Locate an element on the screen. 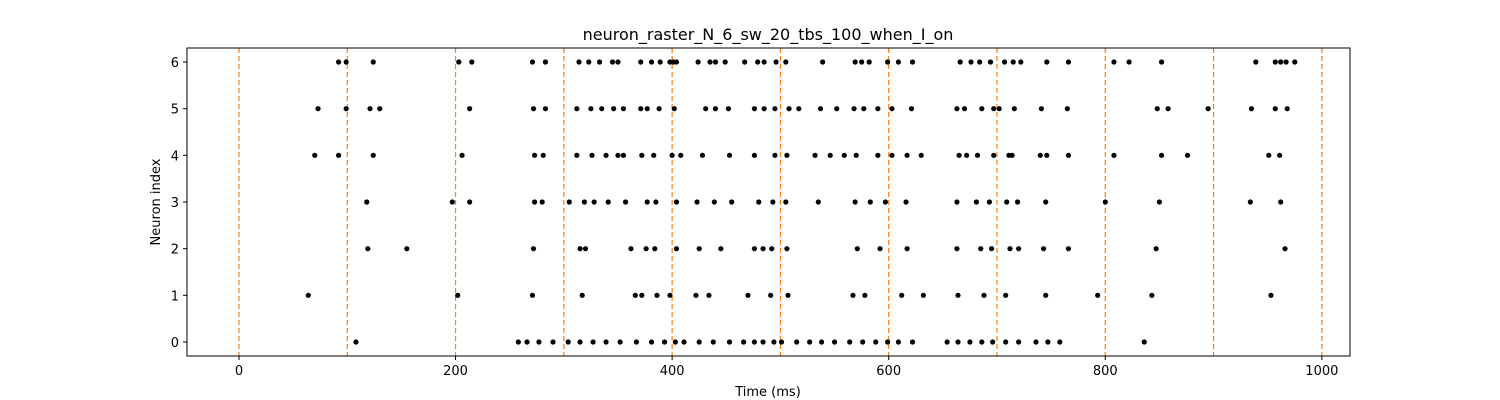 The height and width of the screenshot is (400, 1500). x-tick-label: 1000 is located at coordinates (1321, 371).